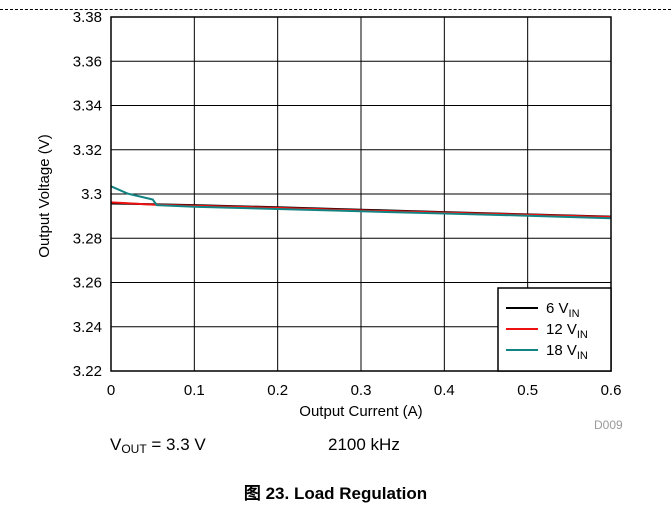  I want to click on legend-label: 6 V, so click(557, 308).